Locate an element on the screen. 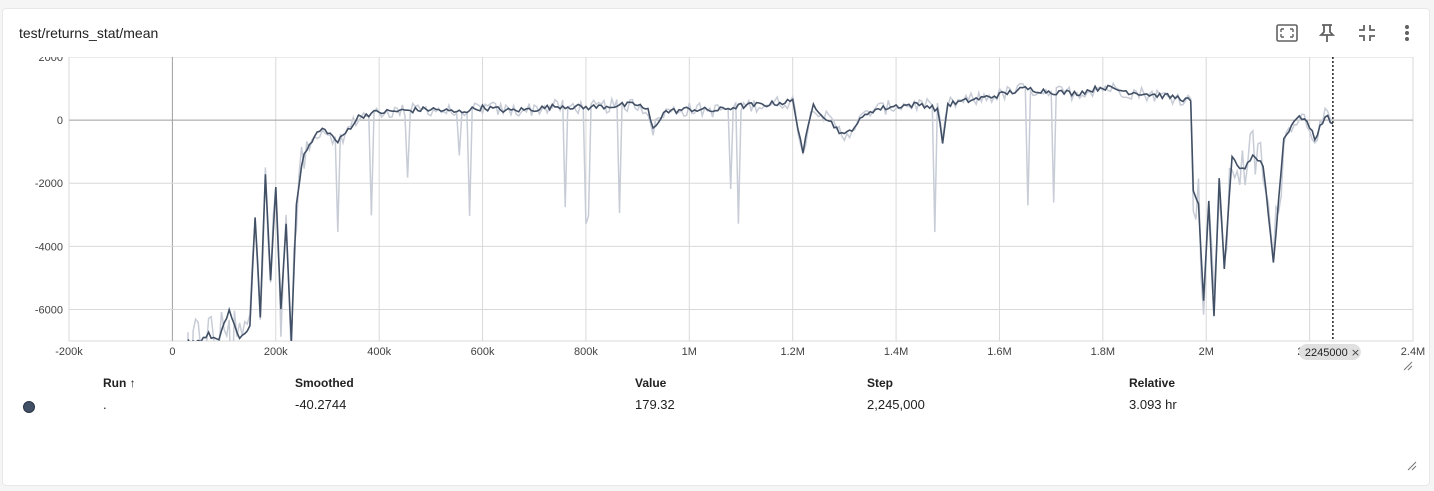 This screenshot has height=491, width=1434. raw-value: 179.32 is located at coordinates (655, 404).